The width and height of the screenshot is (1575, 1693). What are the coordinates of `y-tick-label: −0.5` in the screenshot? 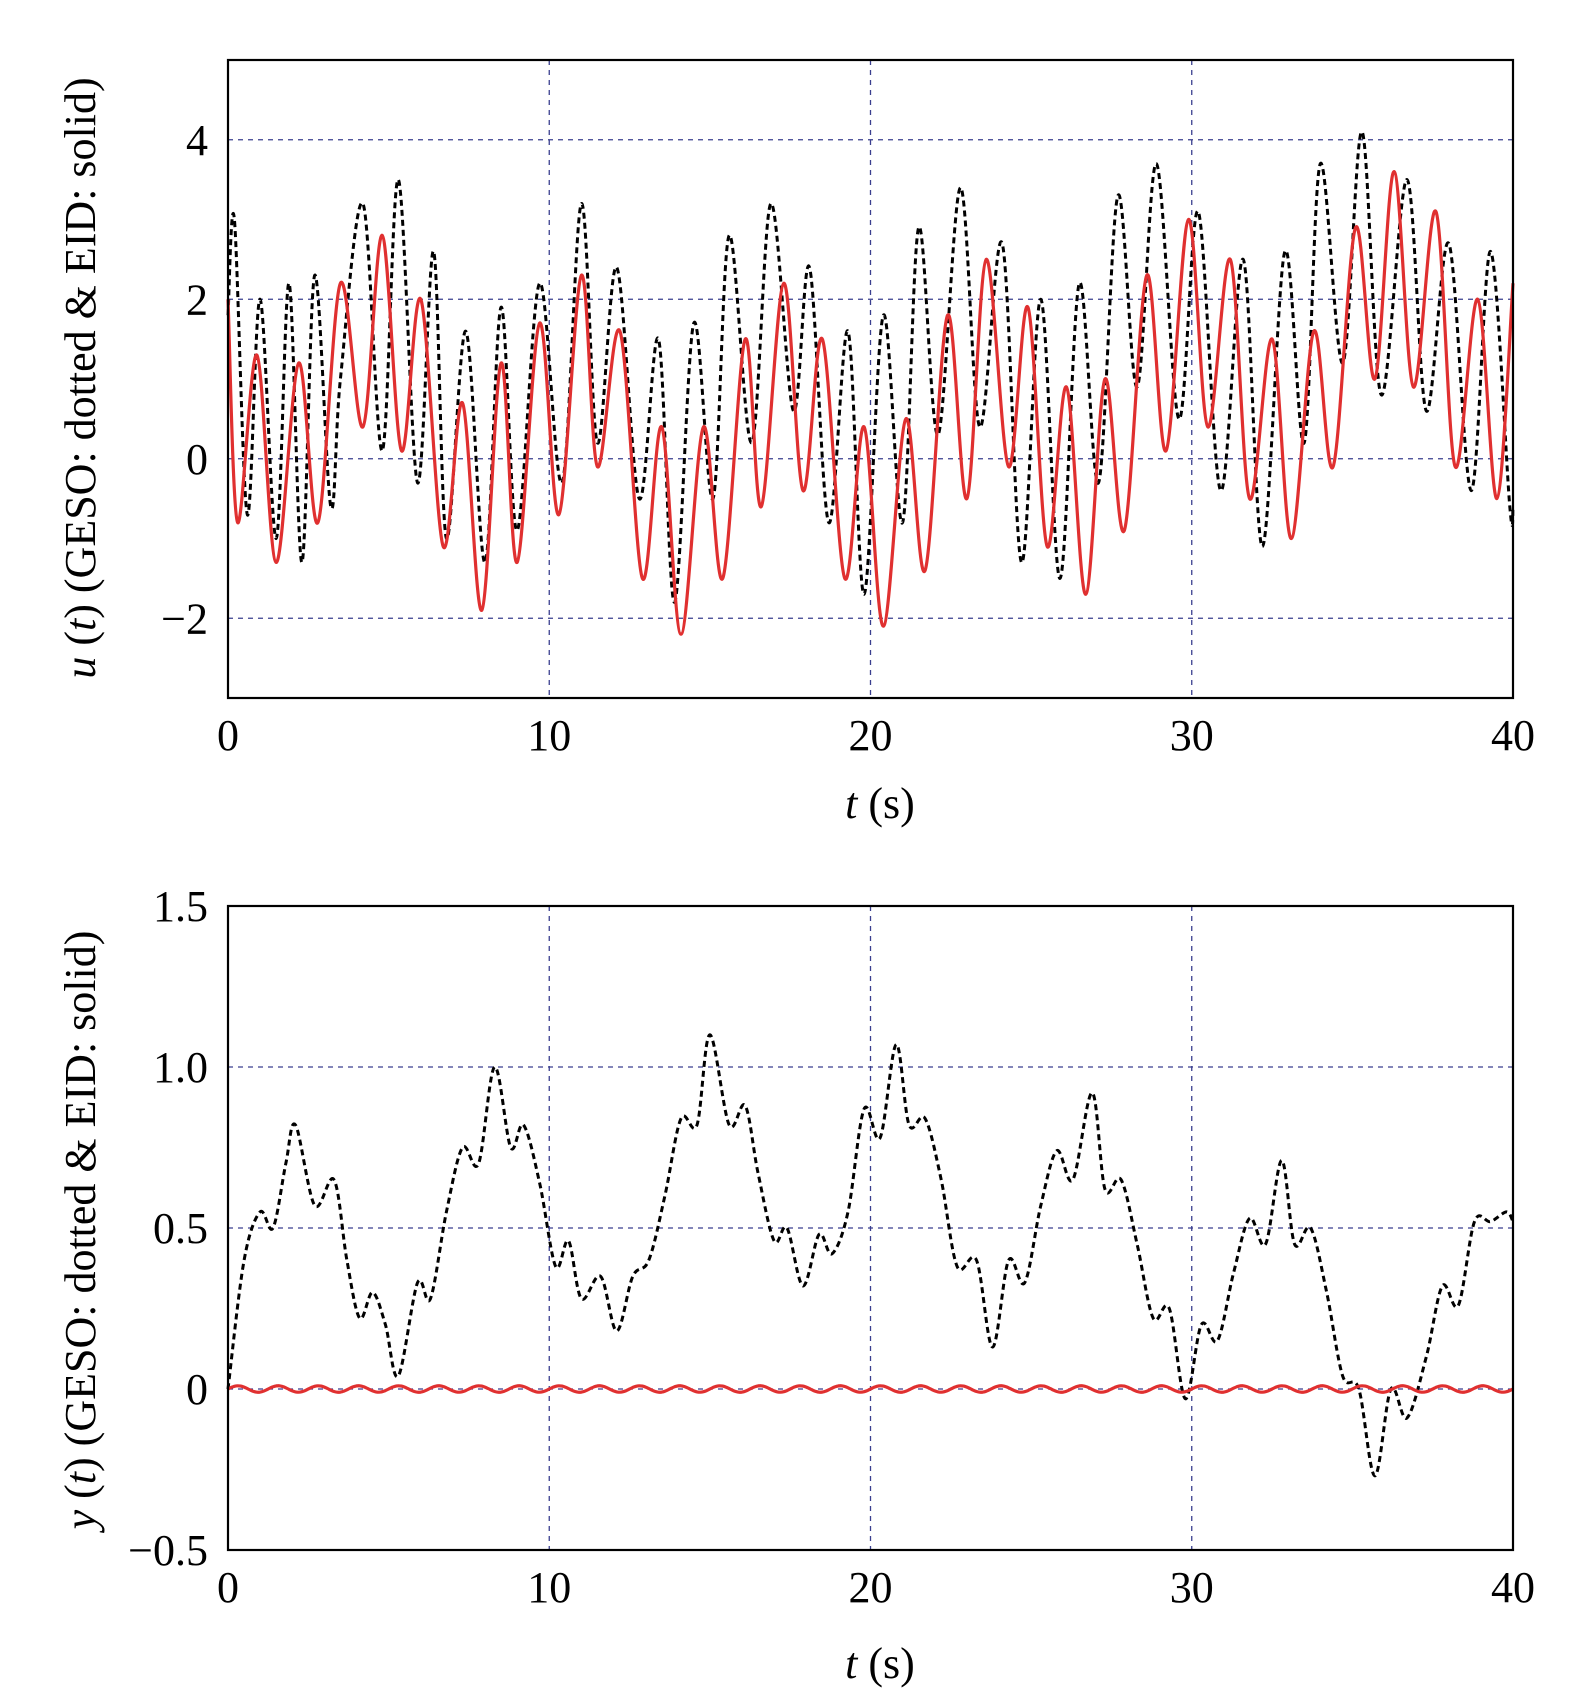 It's located at (168, 1550).